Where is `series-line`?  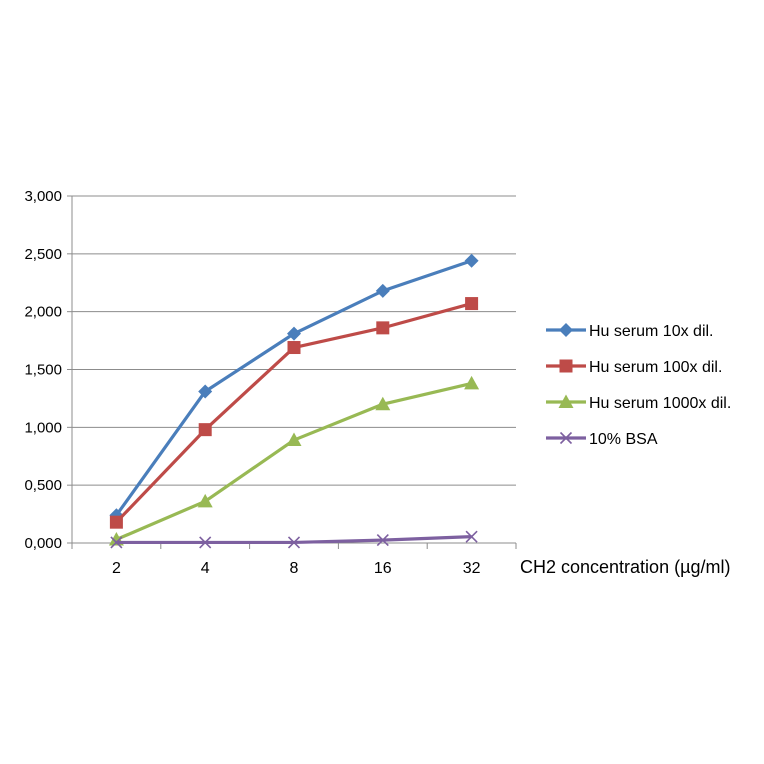
series-line is located at coordinates (293, 461).